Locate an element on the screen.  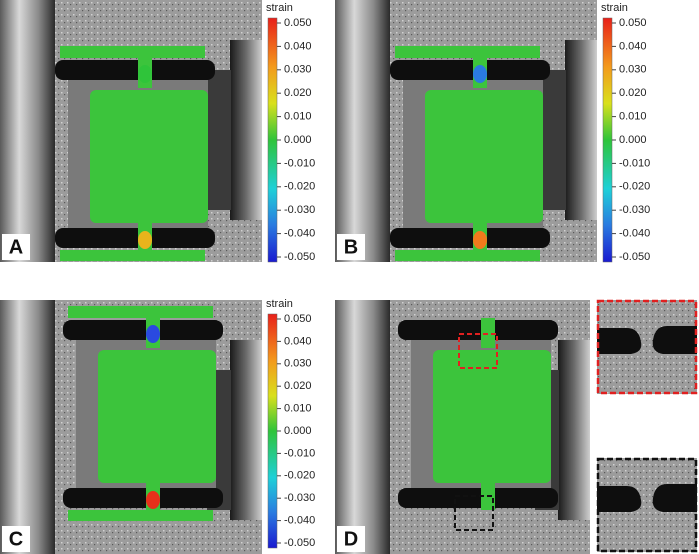
panel-label: A is located at coordinates (16, 247).